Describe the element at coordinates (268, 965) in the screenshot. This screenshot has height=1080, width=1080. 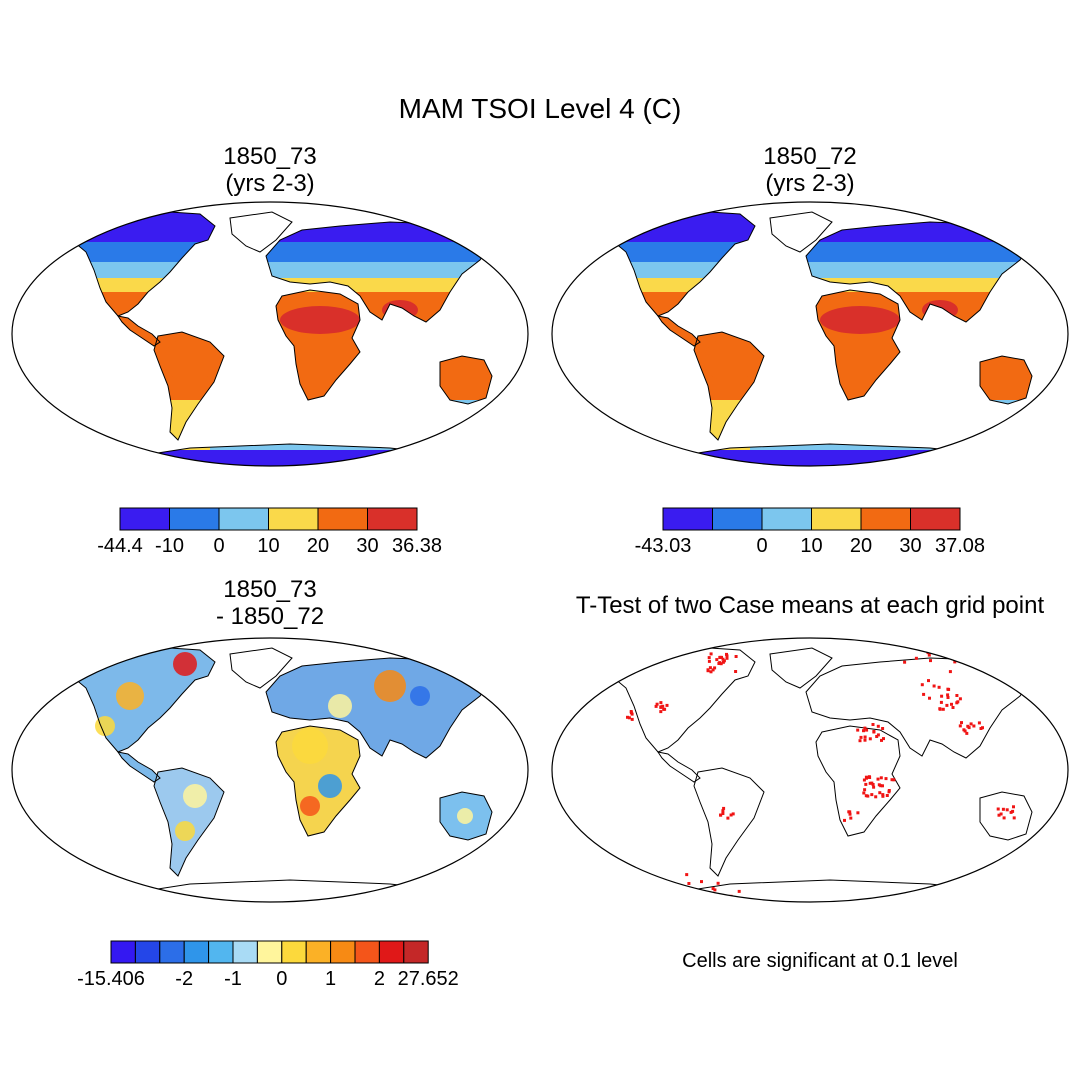
I see `colorbar-c: -15.406 -2 -1 0 1 2 27.652` at that location.